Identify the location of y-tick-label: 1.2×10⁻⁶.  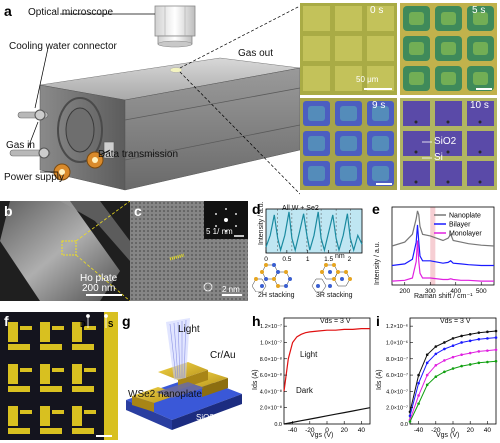
(397, 326).